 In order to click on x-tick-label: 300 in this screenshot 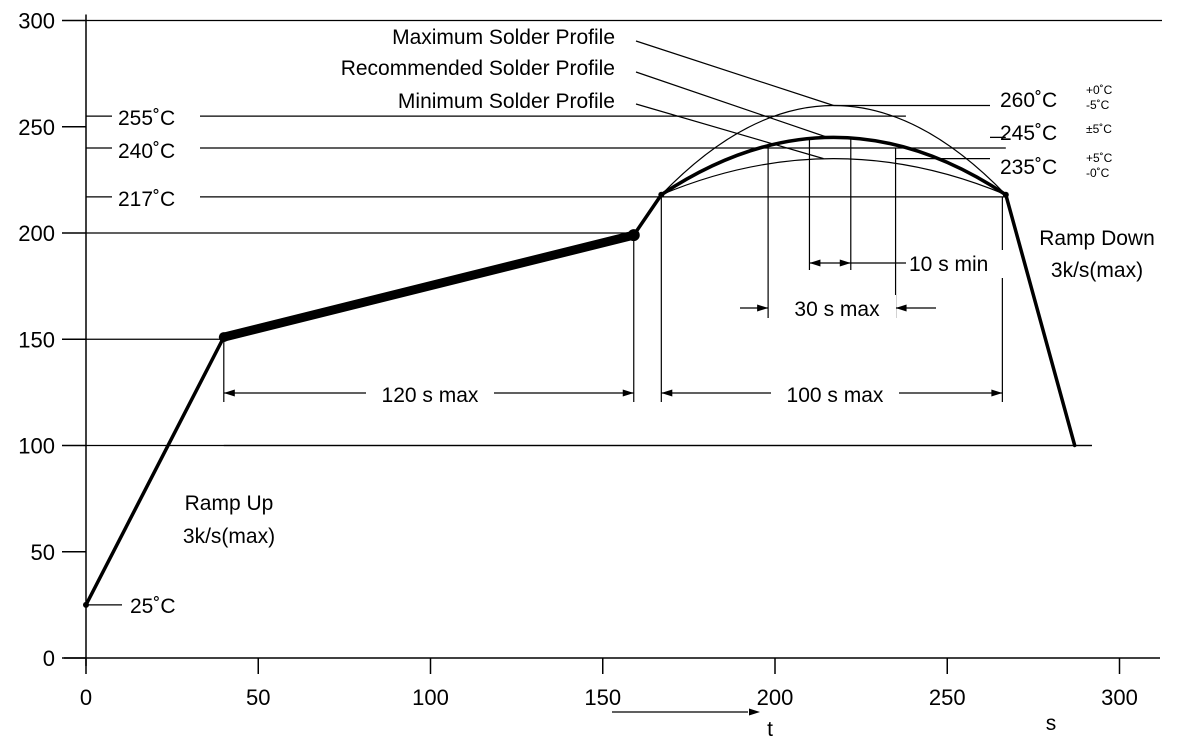, I will do `click(1119, 697)`.